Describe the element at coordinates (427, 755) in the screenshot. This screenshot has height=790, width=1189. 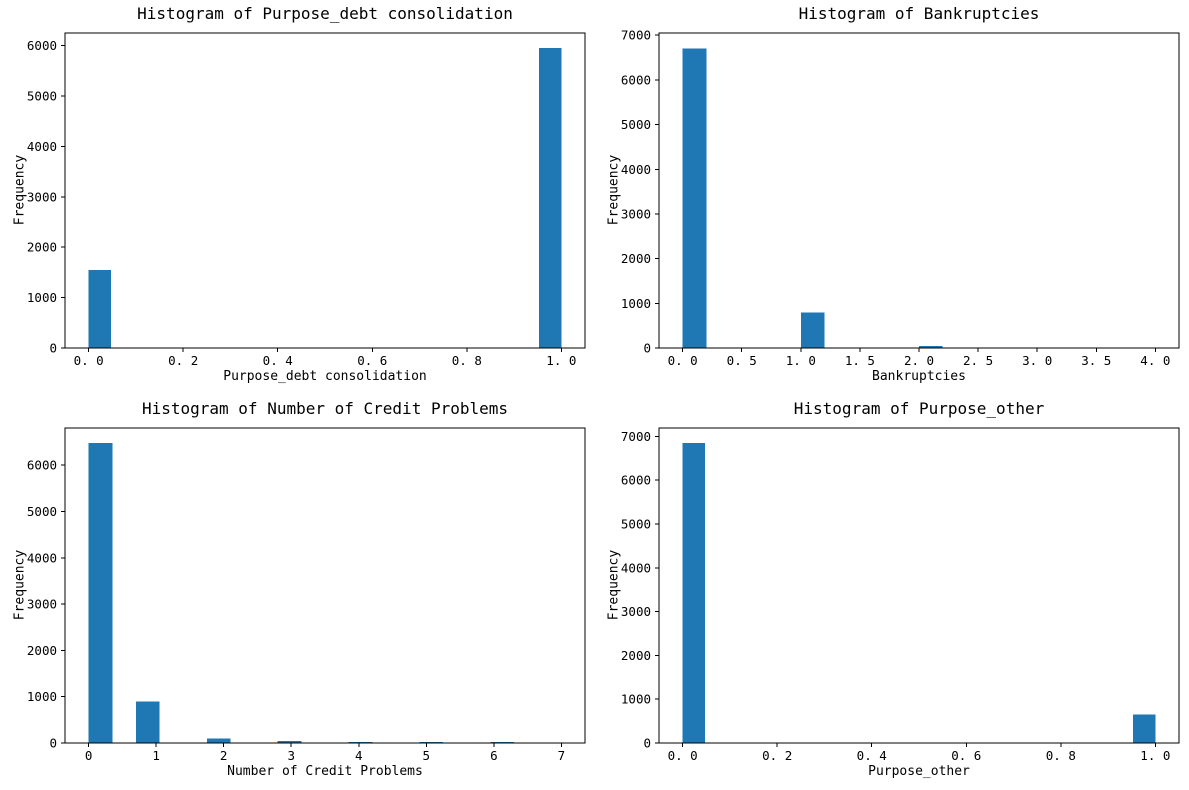
I see `x-tick-label: 5` at that location.